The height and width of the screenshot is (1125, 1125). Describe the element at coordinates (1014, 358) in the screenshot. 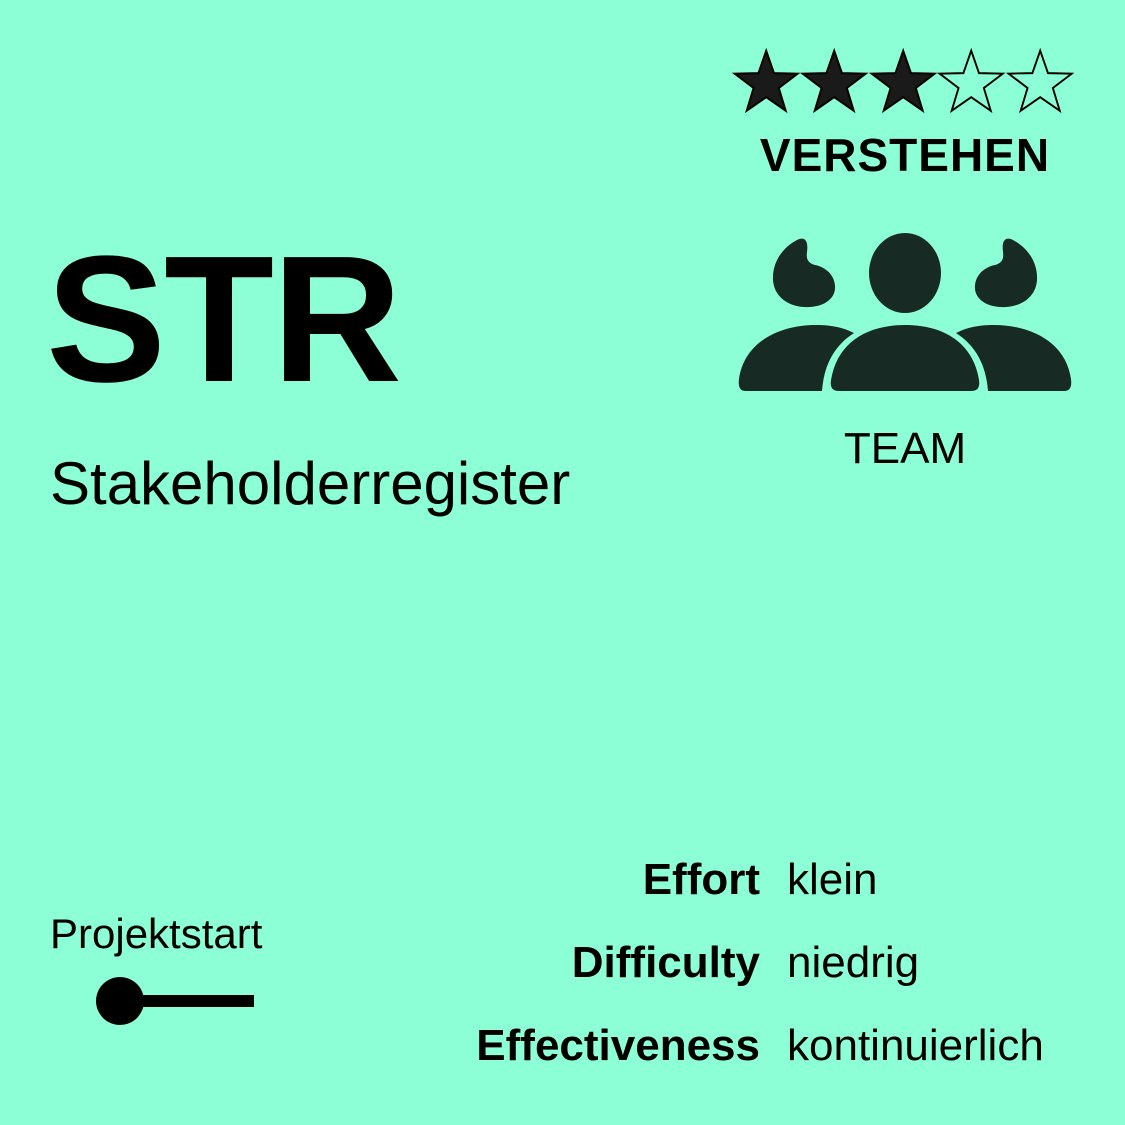

I see `team-right-body` at that location.